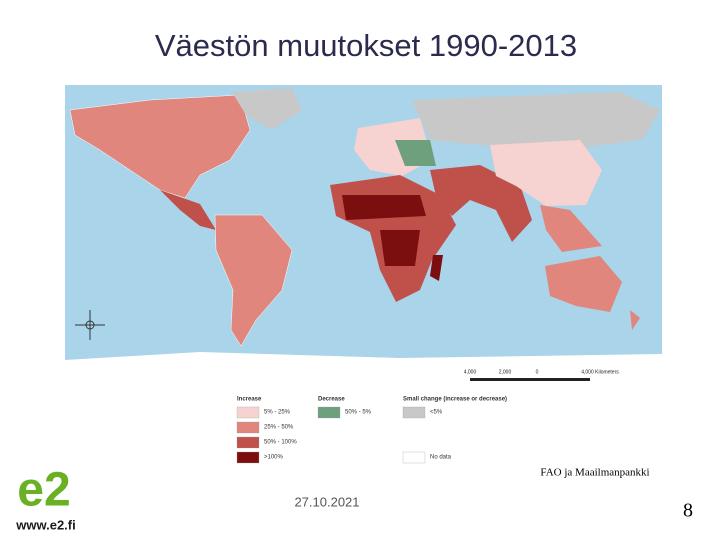  What do you see at coordinates (583, 284) in the screenshot?
I see `australia` at bounding box center [583, 284].